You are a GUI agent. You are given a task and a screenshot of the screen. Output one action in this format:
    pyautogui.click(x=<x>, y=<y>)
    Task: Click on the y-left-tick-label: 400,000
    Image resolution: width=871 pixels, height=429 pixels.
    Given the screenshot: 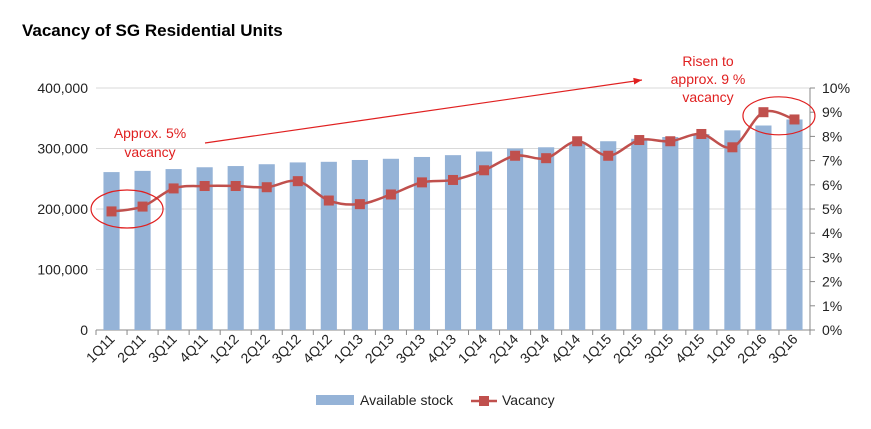 What is the action you would take?
    pyautogui.click(x=62, y=88)
    